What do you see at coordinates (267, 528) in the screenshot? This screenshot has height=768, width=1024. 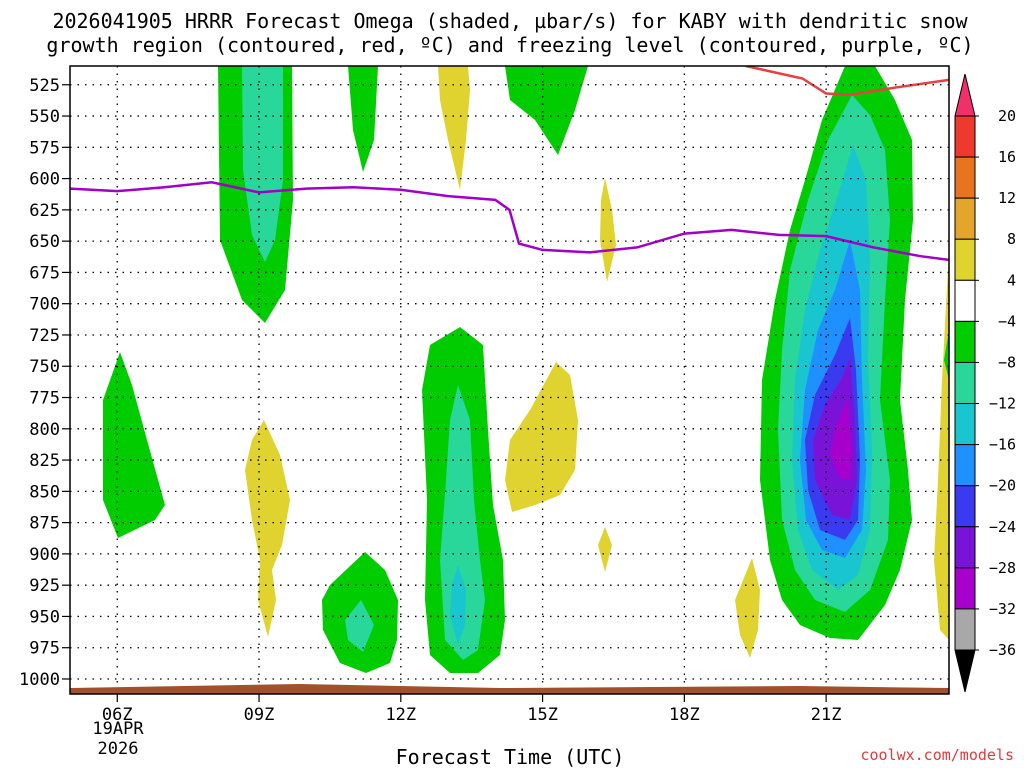 I see `downdraft-09z-lower` at bounding box center [267, 528].